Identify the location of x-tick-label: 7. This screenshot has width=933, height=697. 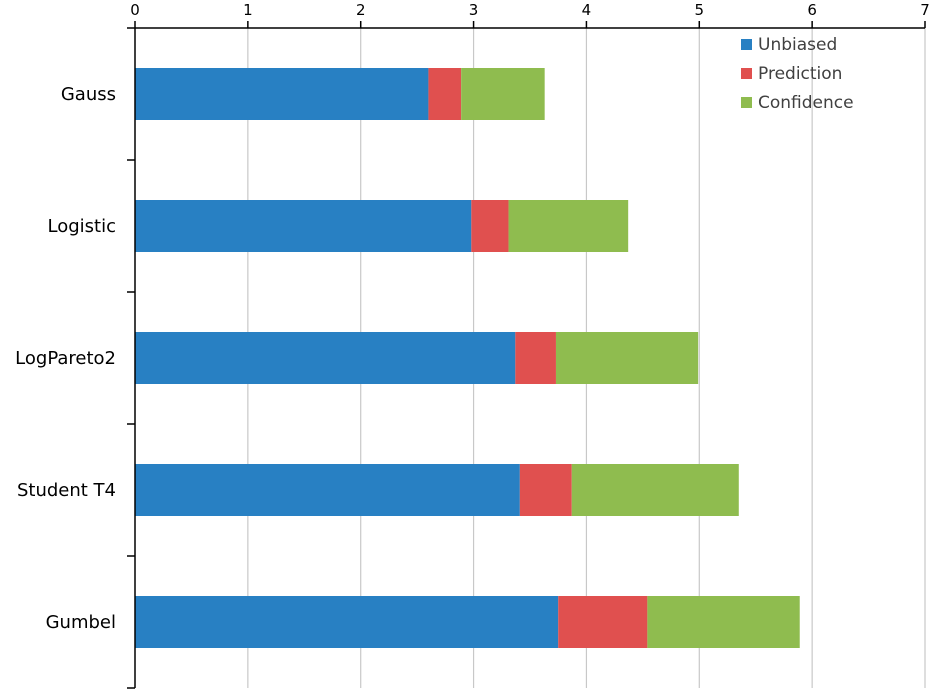
(925, 10).